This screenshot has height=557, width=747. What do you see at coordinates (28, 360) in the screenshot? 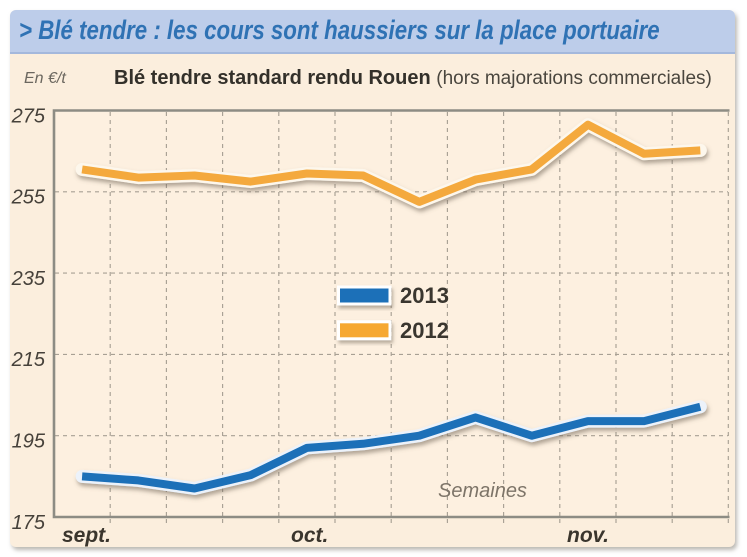
I see `svg-text: 215` at bounding box center [28, 360].